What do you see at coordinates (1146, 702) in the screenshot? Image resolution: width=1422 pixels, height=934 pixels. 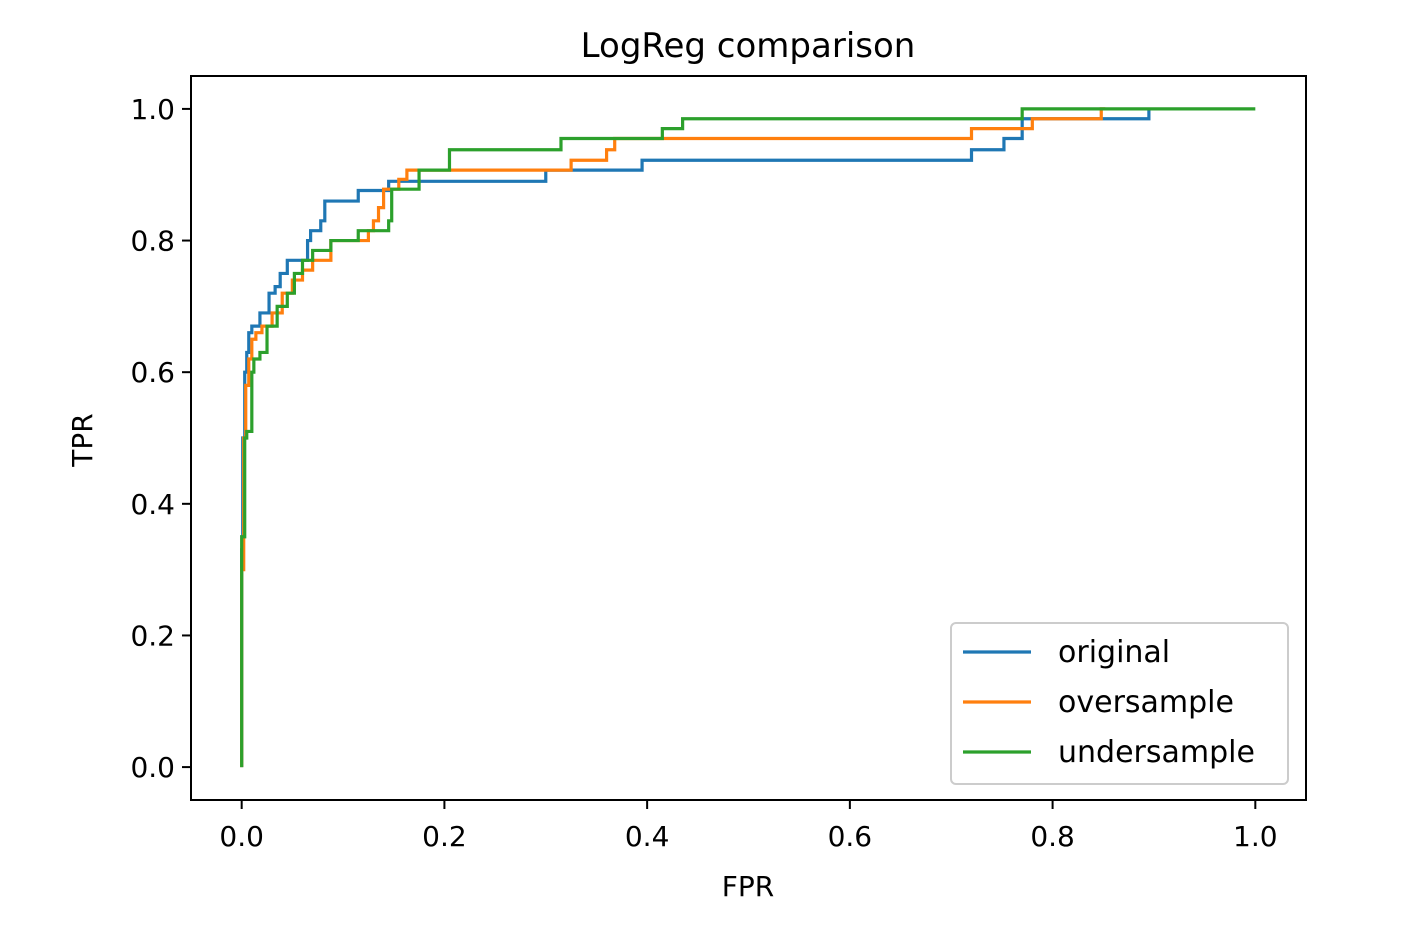 I see `legend-label-oversample: oversample` at bounding box center [1146, 702].